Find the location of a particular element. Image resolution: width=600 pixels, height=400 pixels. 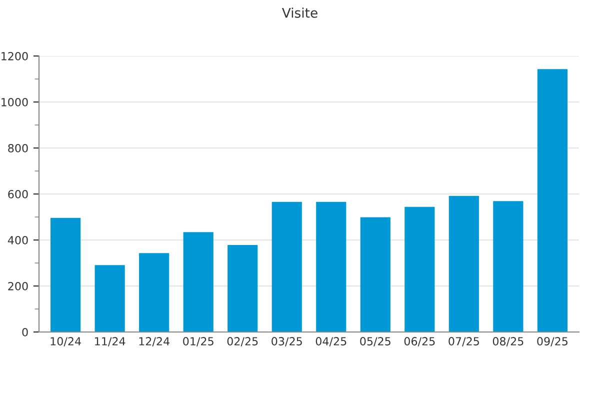

x-tick-label: 04/25 is located at coordinates (331, 341).